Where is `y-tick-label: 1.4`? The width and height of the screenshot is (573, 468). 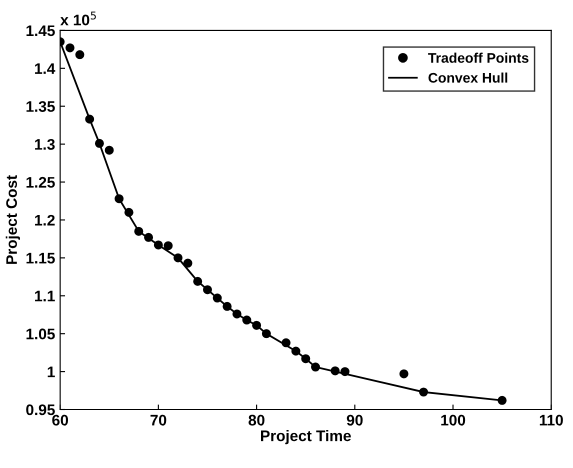 y-tick-label: 1.4 is located at coordinates (45, 68).